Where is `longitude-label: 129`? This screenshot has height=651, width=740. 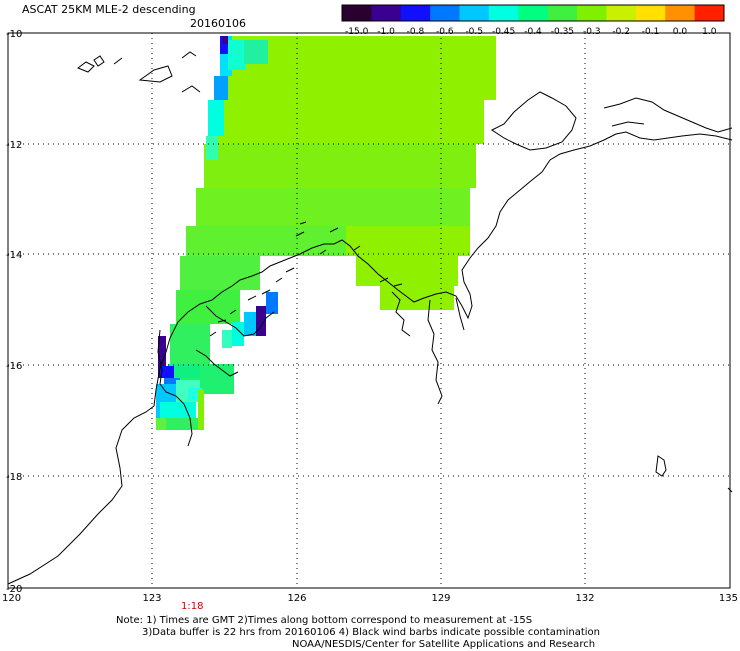 longitude-label: 129 is located at coordinates (440, 598).